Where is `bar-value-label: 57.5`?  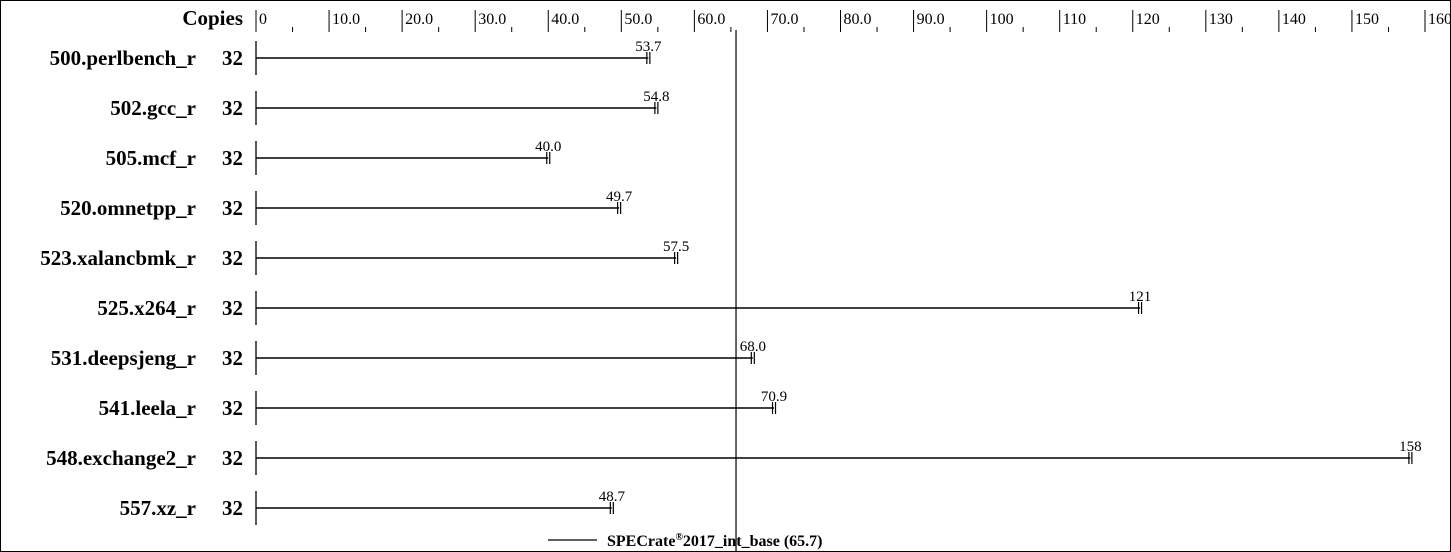
bar-value-label: 57.5 is located at coordinates (676, 247).